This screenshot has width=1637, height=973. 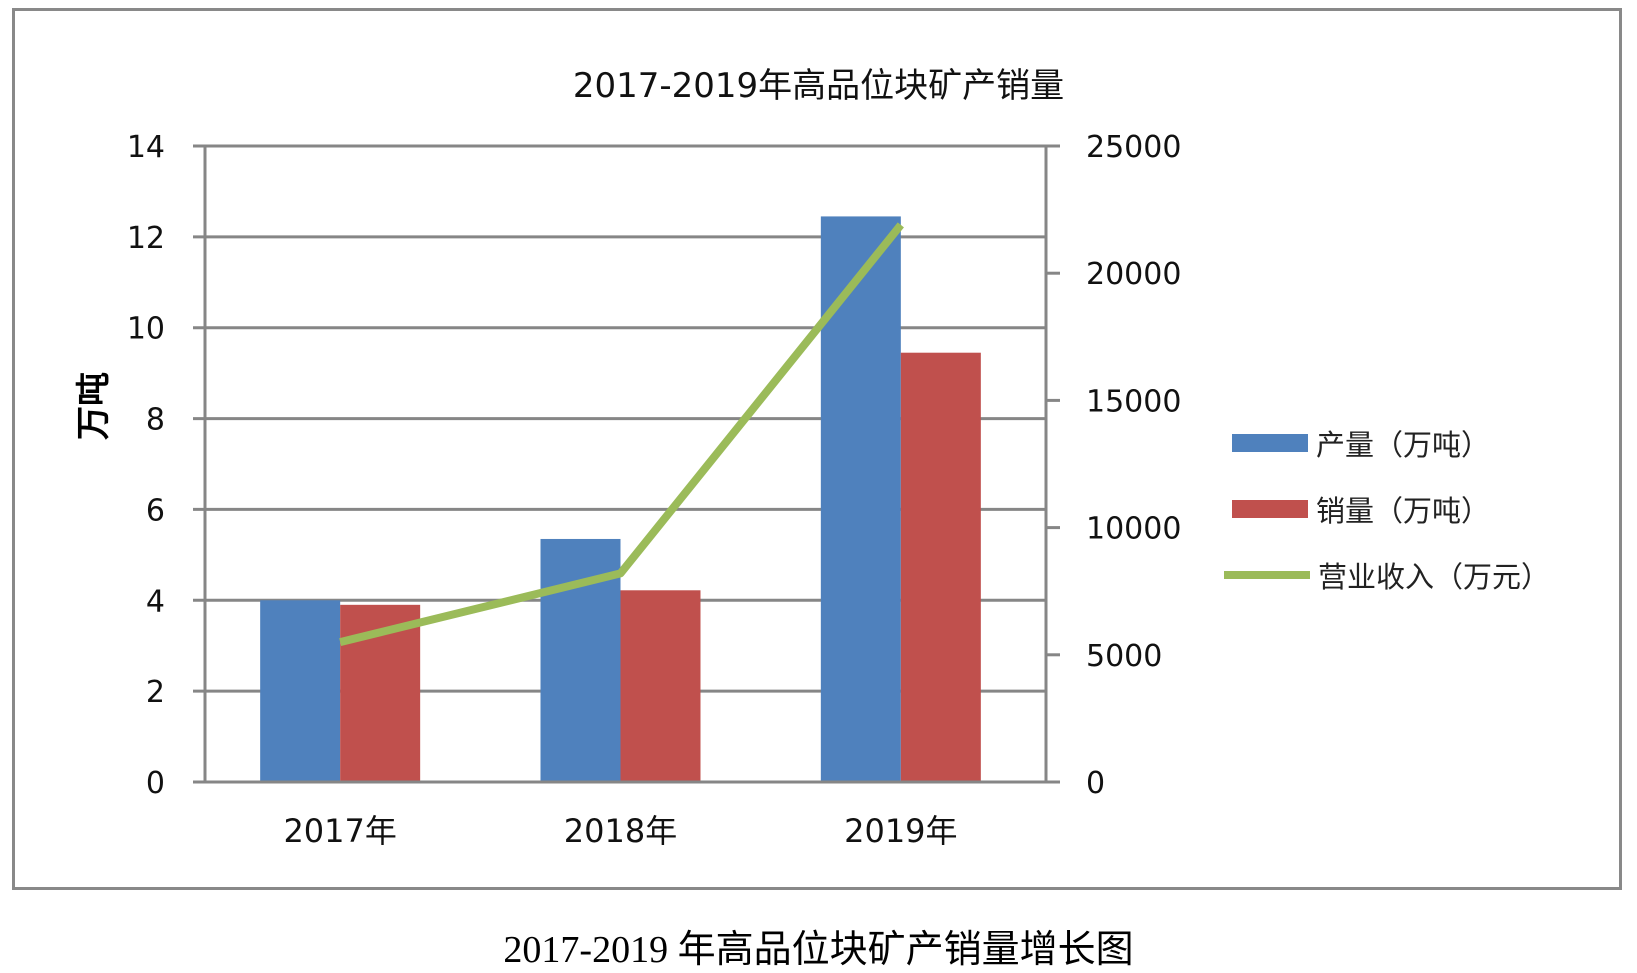 What do you see at coordinates (1267, 575) in the screenshot?
I see `legend-swatch-revenue` at bounding box center [1267, 575].